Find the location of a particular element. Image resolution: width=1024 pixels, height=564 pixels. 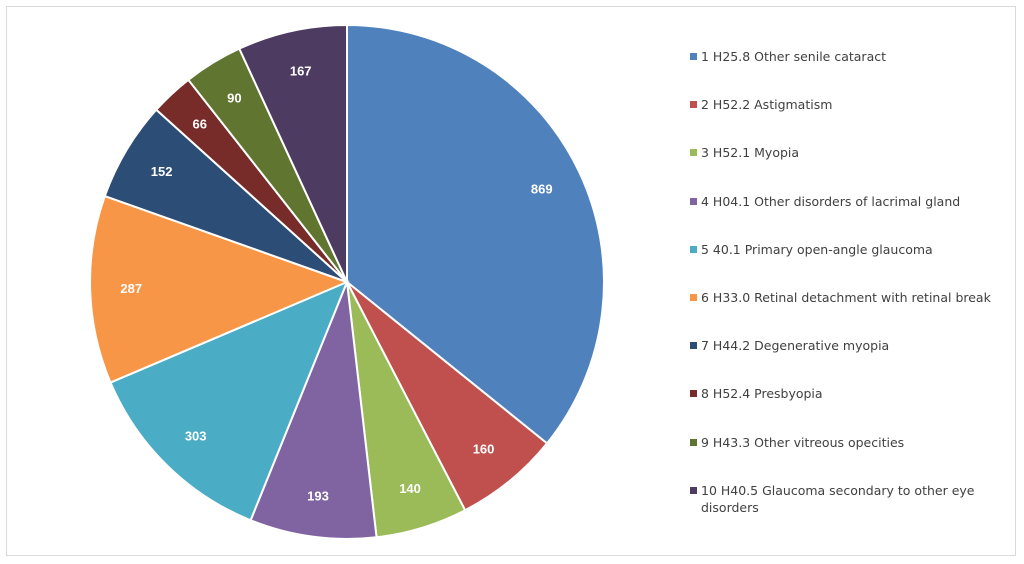

data-label-2: 160 is located at coordinates (484, 449).